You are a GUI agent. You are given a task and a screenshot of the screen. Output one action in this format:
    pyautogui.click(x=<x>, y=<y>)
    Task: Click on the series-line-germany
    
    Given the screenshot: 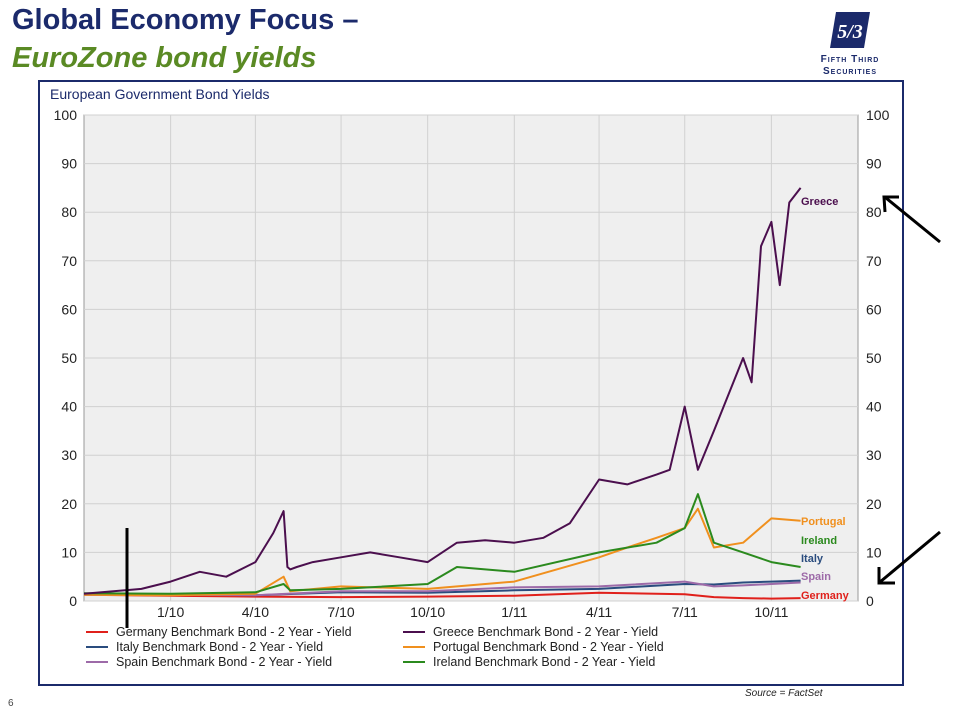 What is the action you would take?
    pyautogui.click(x=442, y=595)
    